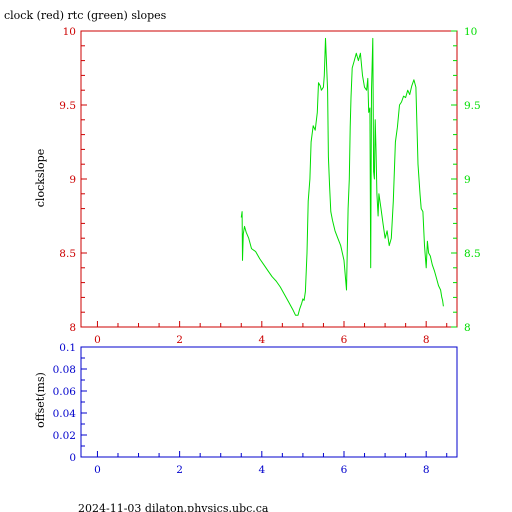  Describe the element at coordinates (472, 106) in the screenshot. I see `top-right-y-tick-label: 9.5` at that location.